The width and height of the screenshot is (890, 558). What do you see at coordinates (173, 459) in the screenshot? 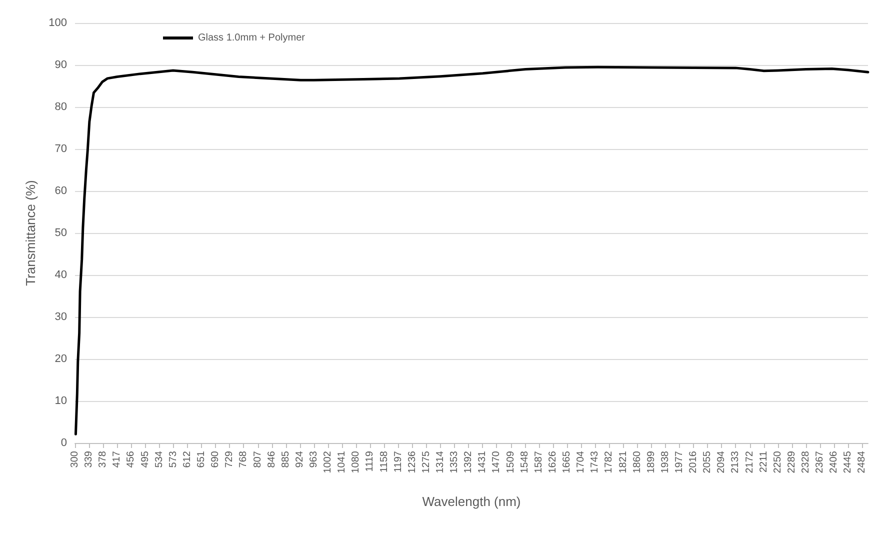
I see `x-tick-label: 573` at bounding box center [173, 459].